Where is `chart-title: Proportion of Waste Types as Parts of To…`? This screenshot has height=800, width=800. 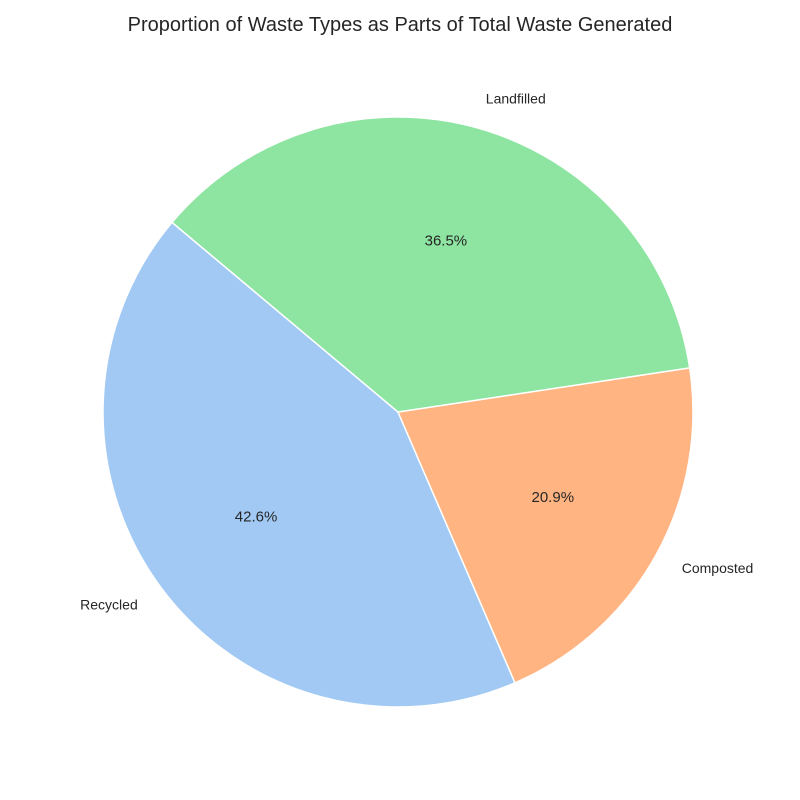 chart-title: Proportion of Waste Types as Parts of To… is located at coordinates (400, 25).